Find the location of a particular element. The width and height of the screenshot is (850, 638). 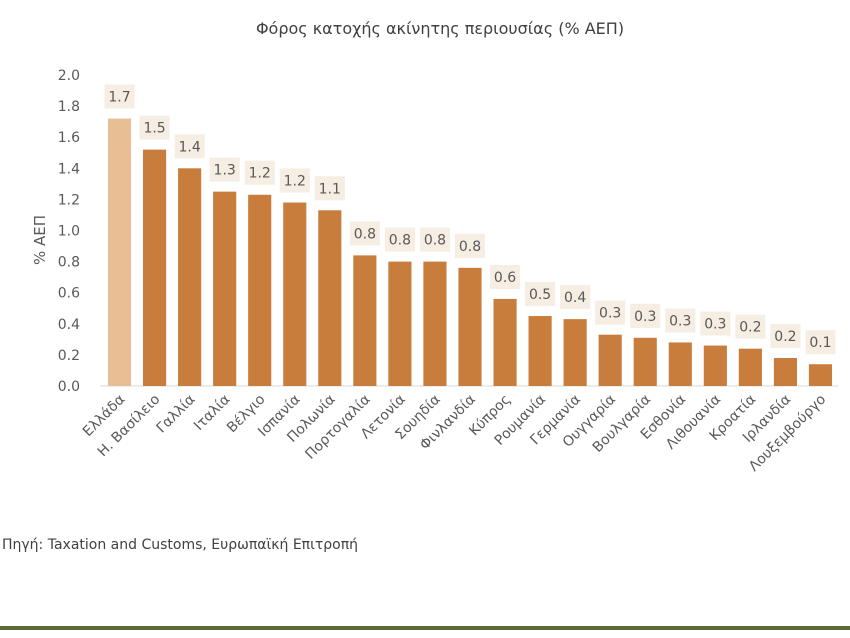

y-axis-label: % ΑΕΠ is located at coordinates (40, 240).